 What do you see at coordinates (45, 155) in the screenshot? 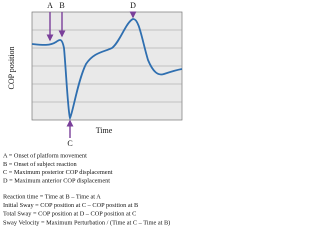
I see `definition: A = Onset of platform movement` at bounding box center [45, 155].